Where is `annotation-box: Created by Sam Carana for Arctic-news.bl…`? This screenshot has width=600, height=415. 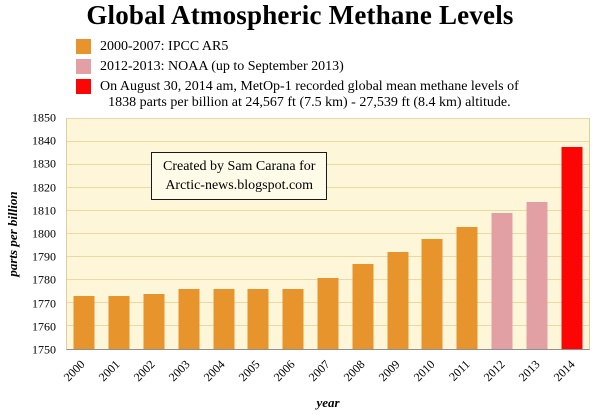 annotation-box: Created by Sam Carana for Arctic-news.bl… is located at coordinates (239, 176).